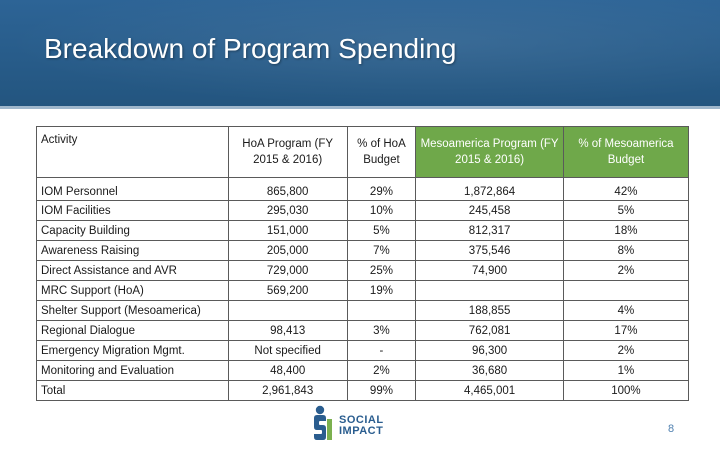 Image resolution: width=720 pixels, height=450 pixels. Describe the element at coordinates (381, 210) in the screenshot. I see `cell-hoa-pct: 10%` at that location.